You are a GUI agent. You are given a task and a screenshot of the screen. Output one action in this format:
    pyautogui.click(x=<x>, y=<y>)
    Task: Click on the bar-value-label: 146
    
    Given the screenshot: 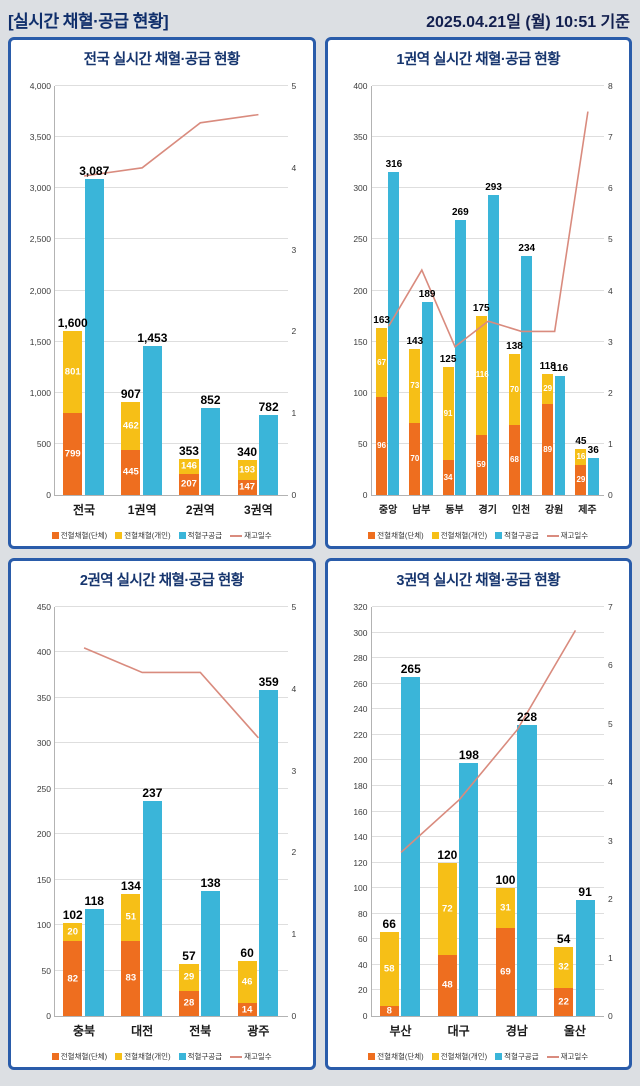 What is the action you would take?
    pyautogui.click(x=189, y=466)
    